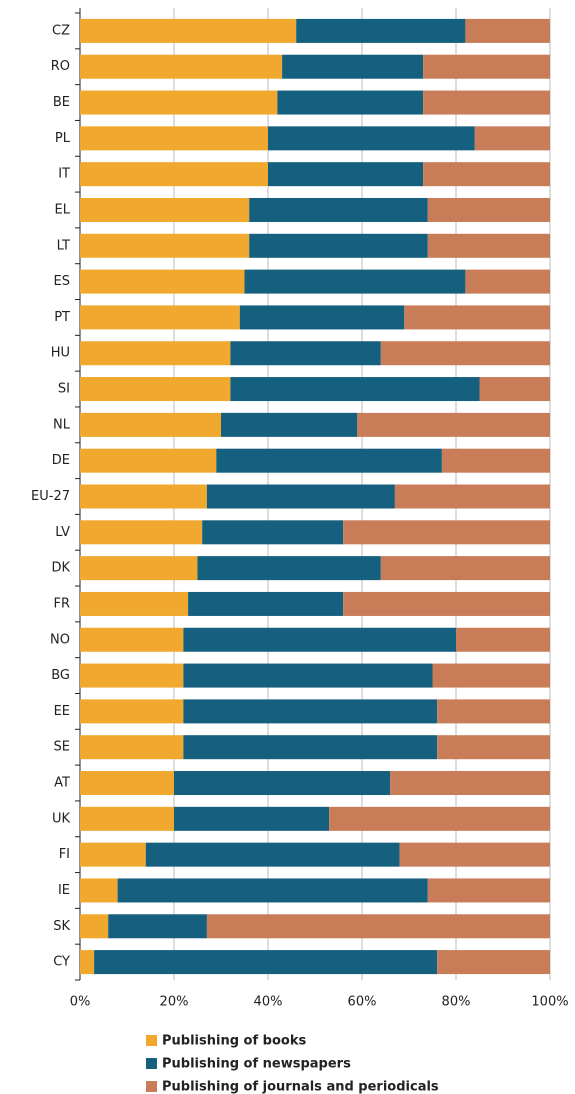  I want to click on y-tick-label: PT, so click(62, 317).